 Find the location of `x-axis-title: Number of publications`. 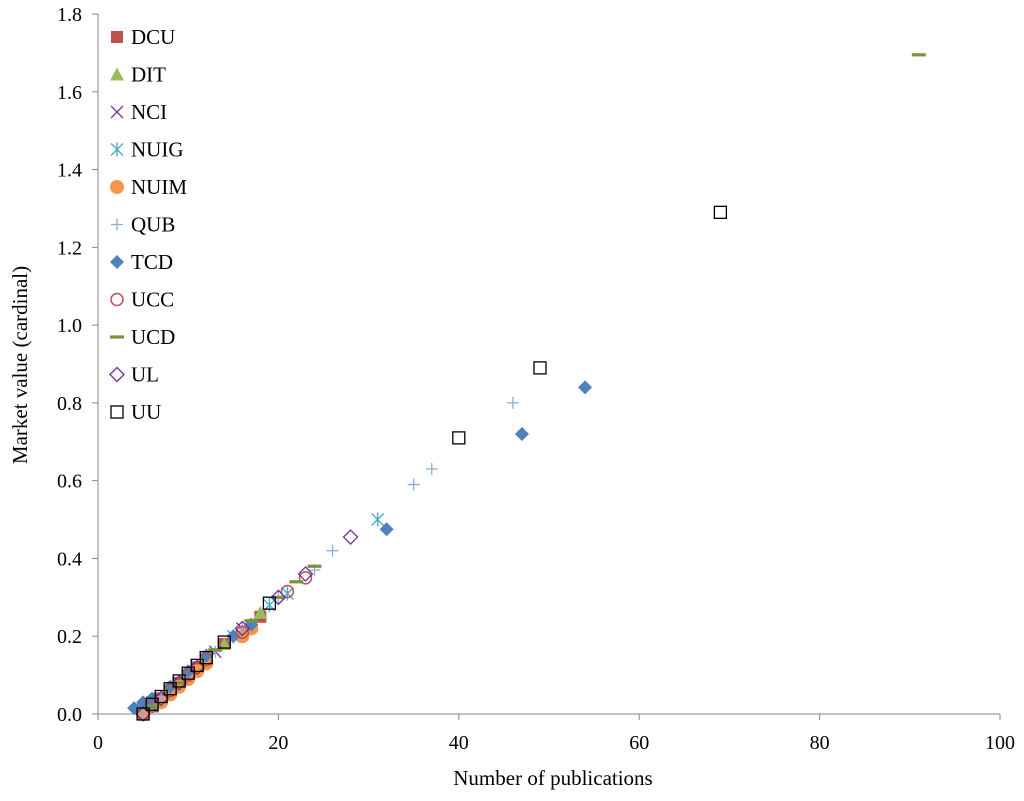

x-axis-title: Number of publications is located at coordinates (552, 778).